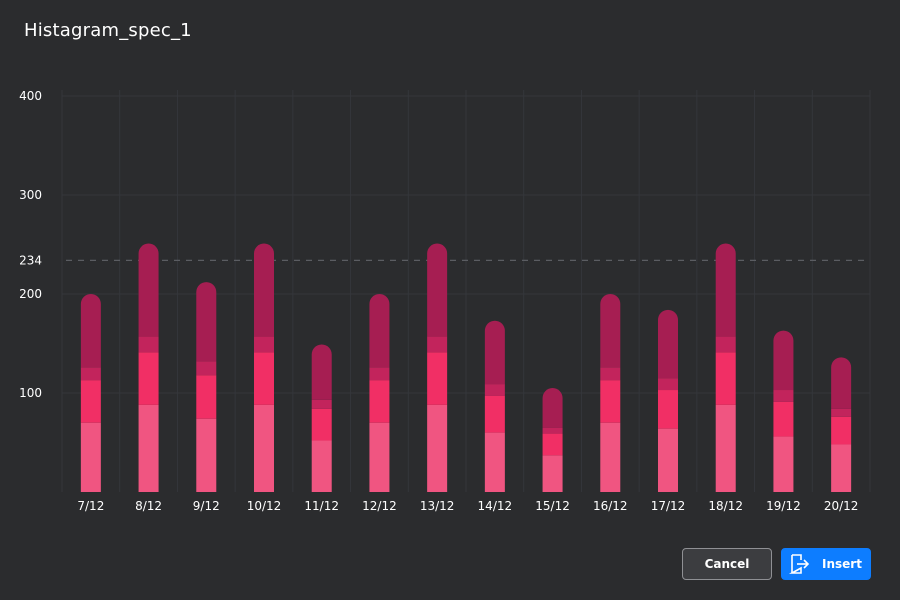 The image size is (900, 600). I want to click on x-tick-label: 20/12, so click(841, 506).